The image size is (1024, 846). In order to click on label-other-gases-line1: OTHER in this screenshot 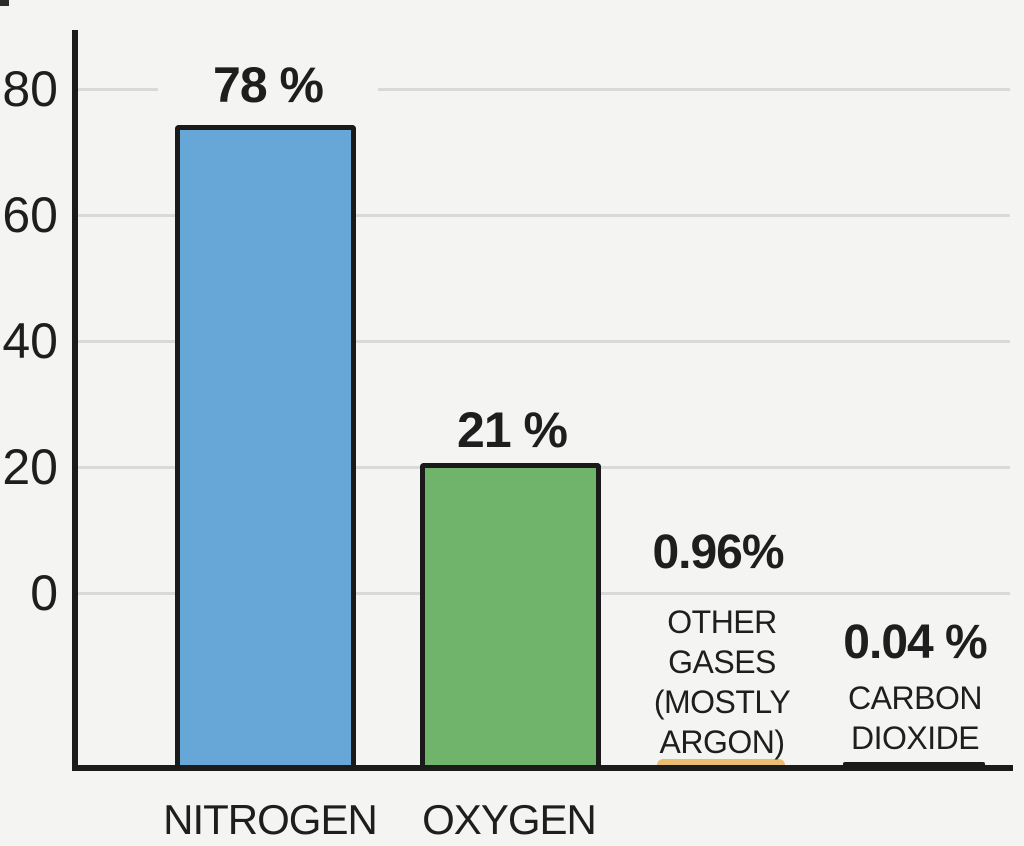, I will do `click(722, 622)`.